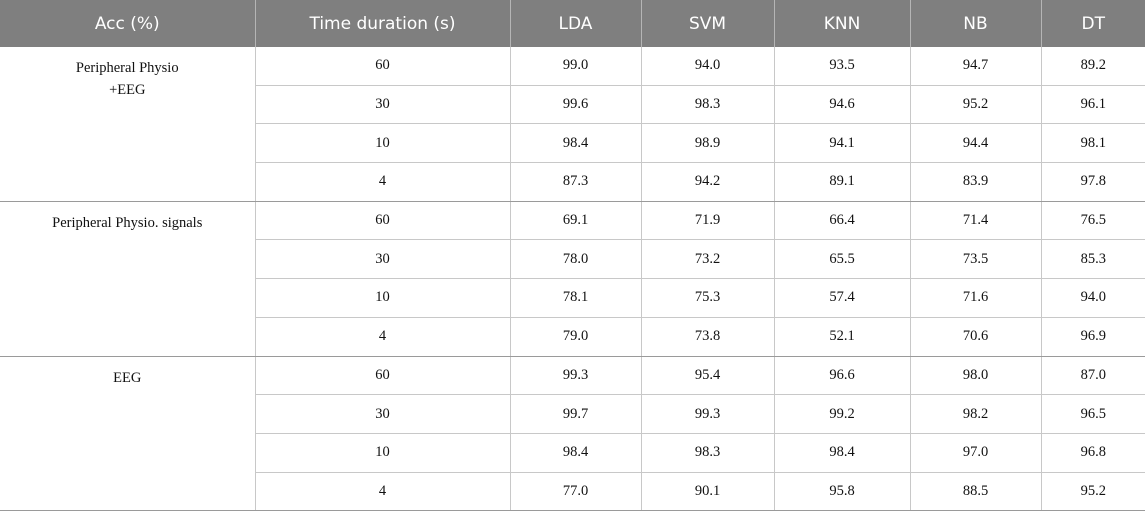 This screenshot has width=1145, height=511. What do you see at coordinates (842, 414) in the screenshot?
I see `knn-cell: 99.2` at bounding box center [842, 414].